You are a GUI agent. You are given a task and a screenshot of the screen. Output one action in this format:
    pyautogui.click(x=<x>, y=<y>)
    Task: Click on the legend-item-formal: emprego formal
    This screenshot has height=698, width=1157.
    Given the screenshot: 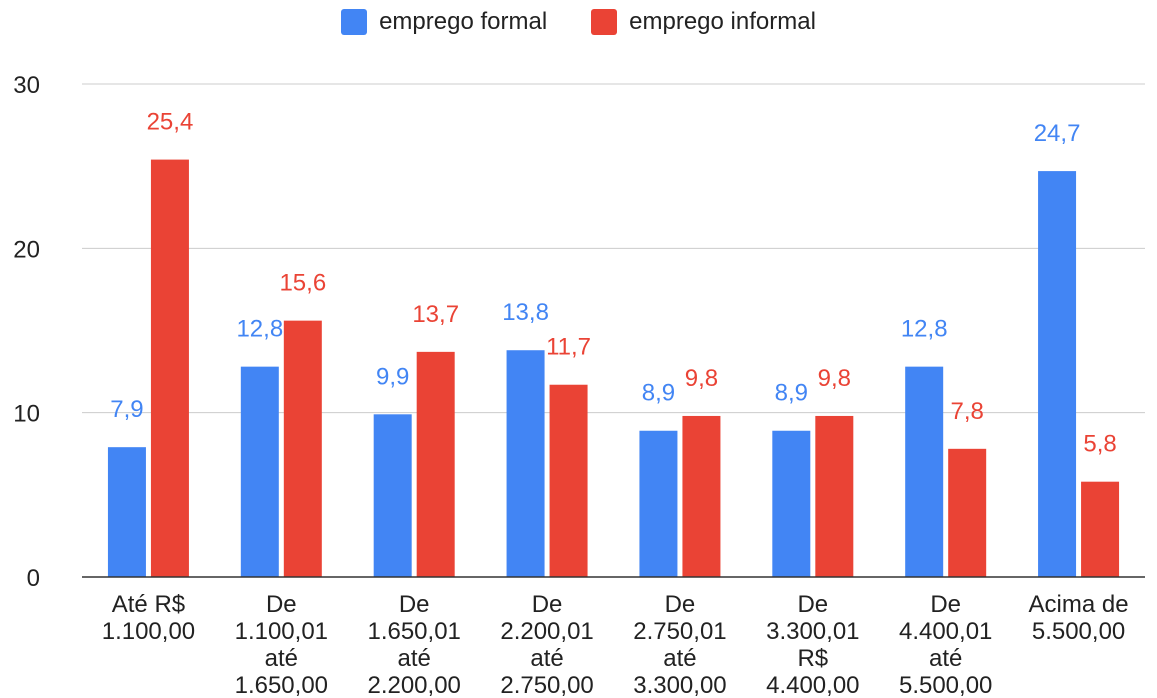 What is the action you would take?
    pyautogui.click(x=444, y=22)
    